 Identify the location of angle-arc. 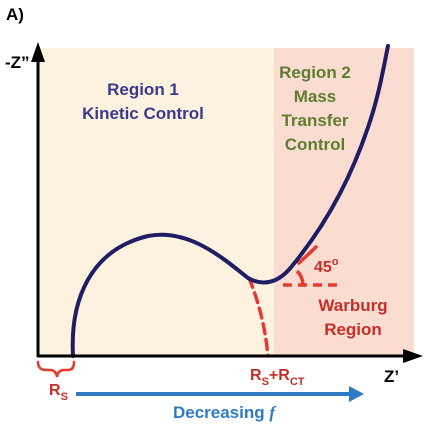
(300, 277).